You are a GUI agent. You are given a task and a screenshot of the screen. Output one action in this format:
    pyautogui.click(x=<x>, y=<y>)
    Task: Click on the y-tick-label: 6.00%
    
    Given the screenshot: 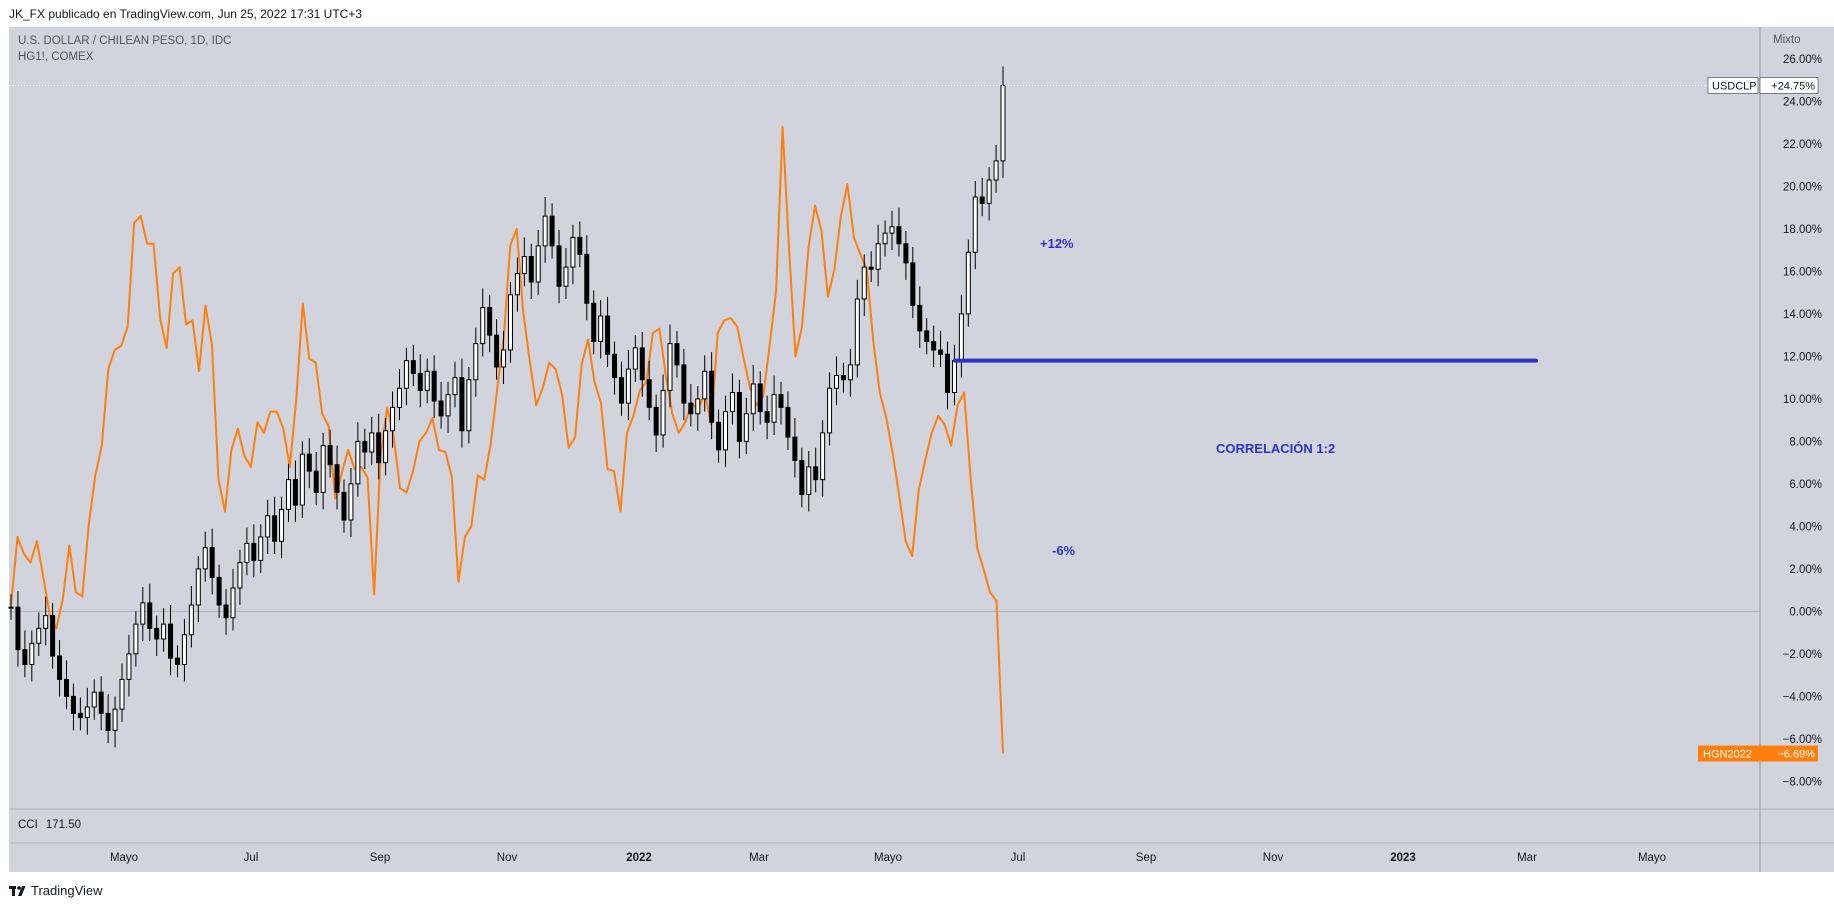 What is the action you would take?
    pyautogui.click(x=1805, y=485)
    